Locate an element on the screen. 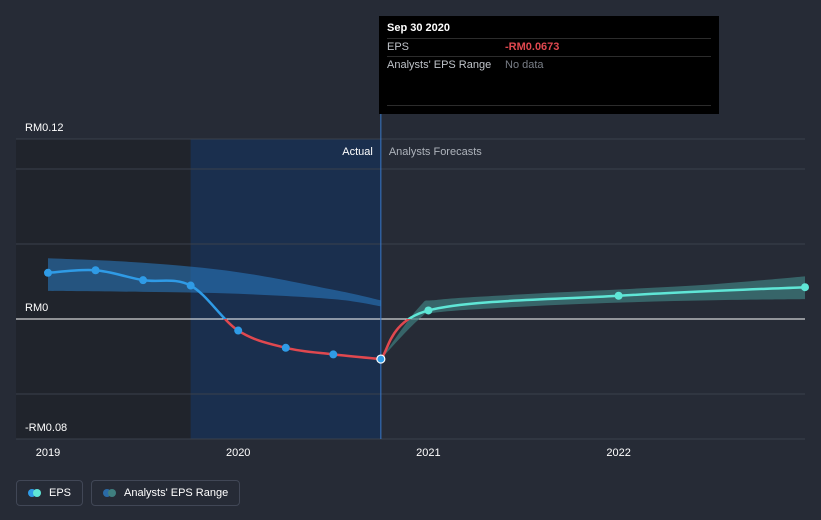 Image resolution: width=821 pixels, height=520 pixels. legend: EPS Analysts' EPS Range is located at coordinates (128, 493).